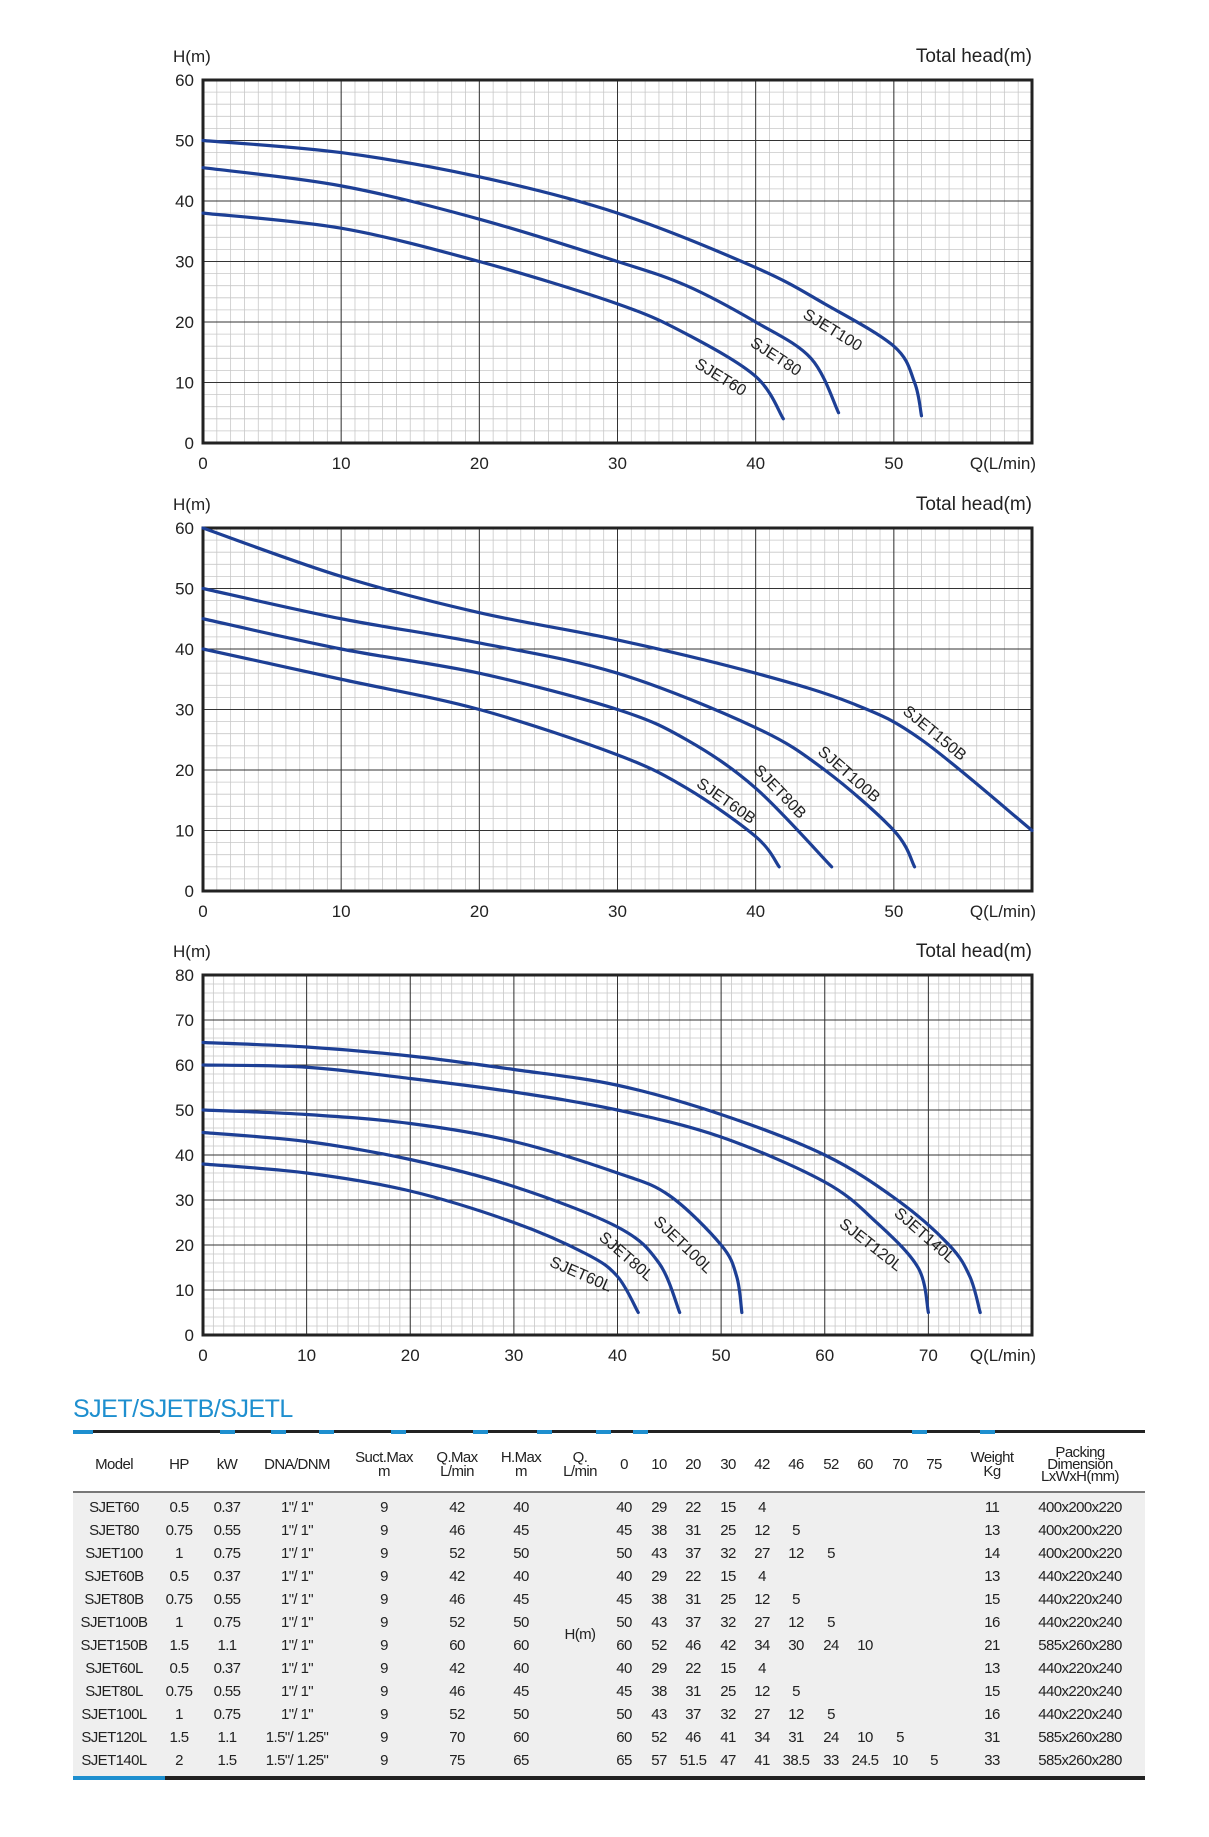  I want to click on row-head-value: 4, so click(762, 1576).